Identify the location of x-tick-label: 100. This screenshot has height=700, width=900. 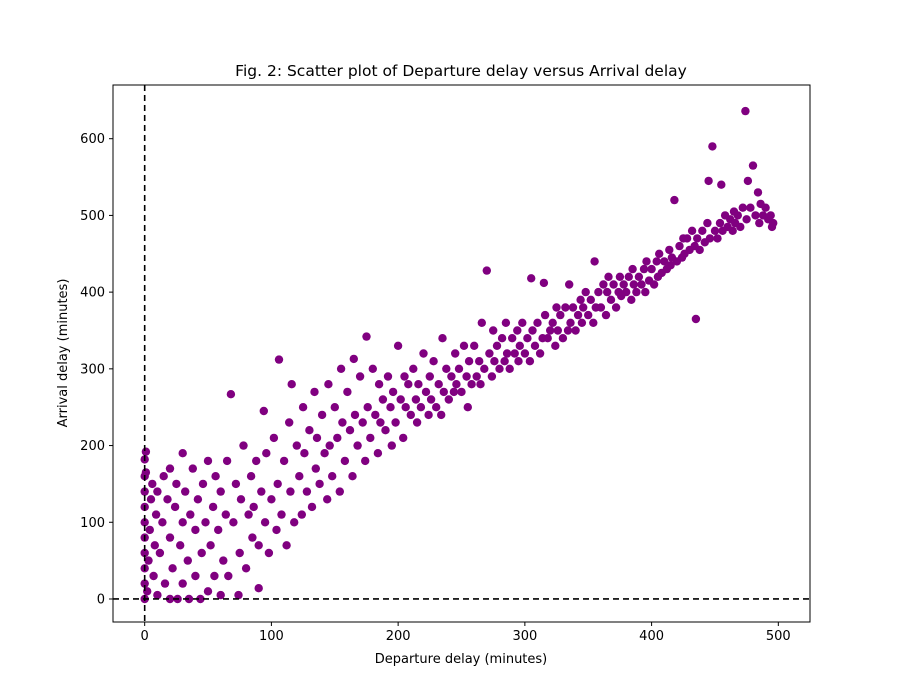
(271, 636).